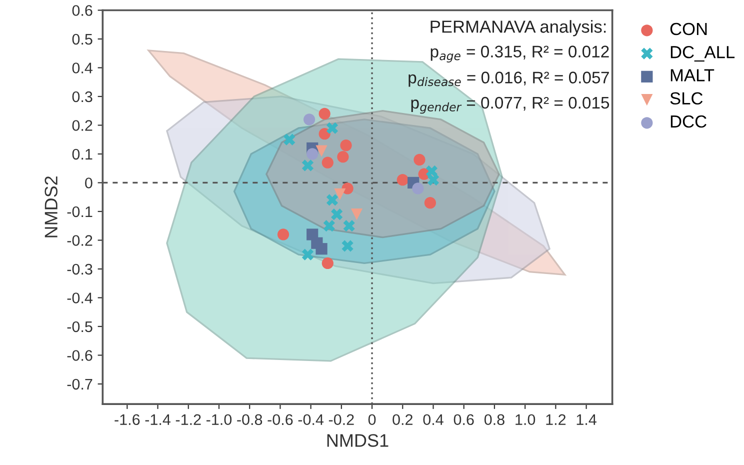 This screenshot has width=744, height=465. Describe the element at coordinates (692, 75) in the screenshot. I see `legend-label: MALT` at that location.